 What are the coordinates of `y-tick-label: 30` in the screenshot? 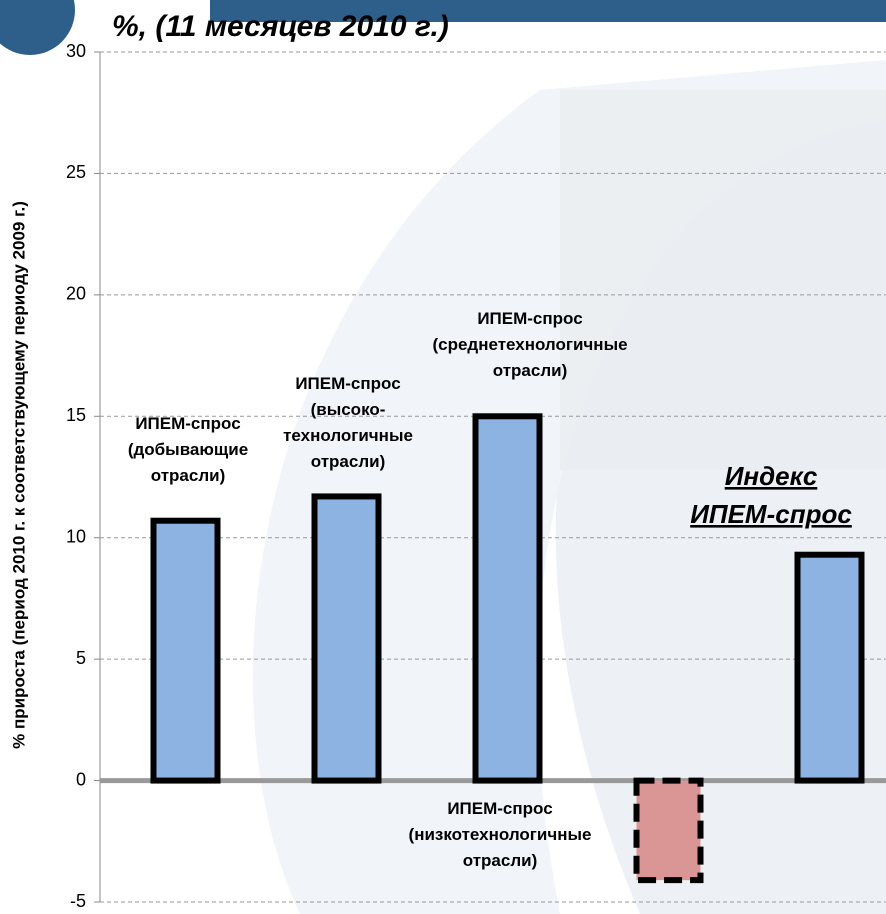 It's located at (76, 51).